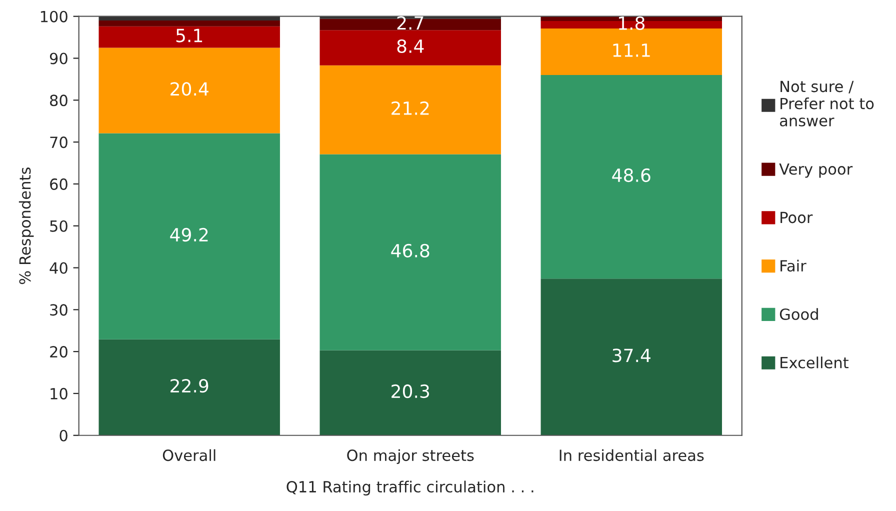 The height and width of the screenshot is (511, 896). What do you see at coordinates (59, 268) in the screenshot?
I see `y-tick-label: 40` at bounding box center [59, 268].